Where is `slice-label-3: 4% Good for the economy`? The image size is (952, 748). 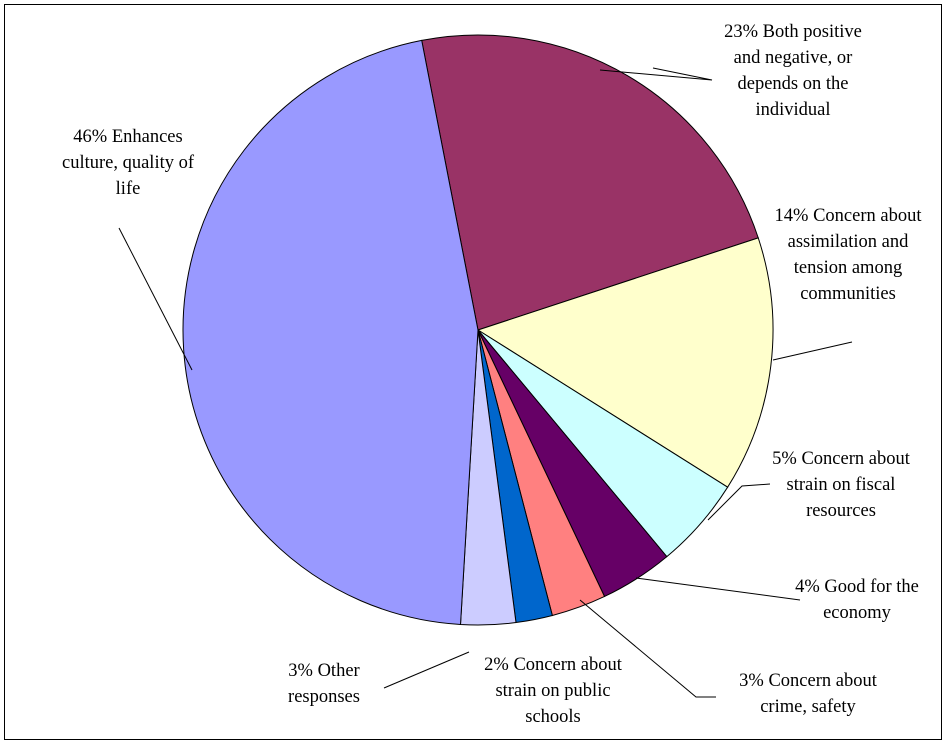 slice-label-3: 4% Good for the economy is located at coordinates (857, 600).